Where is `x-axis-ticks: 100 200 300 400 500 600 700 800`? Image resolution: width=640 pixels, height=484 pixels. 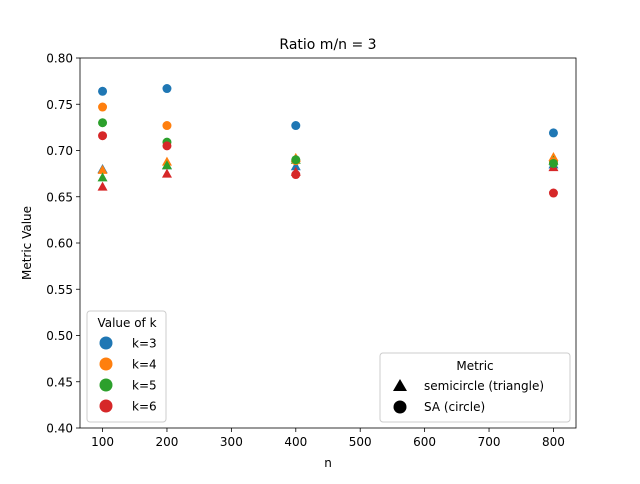
x-axis-ticks: 100 200 300 400 500 600 700 800 is located at coordinates (328, 438).